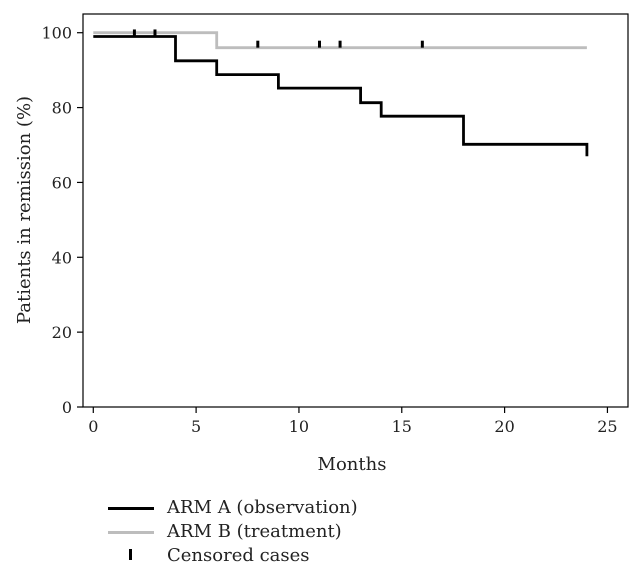 This screenshot has width=643, height=575. Describe the element at coordinates (196, 426) in the screenshot. I see `x-tick-label-1: 5` at that location.